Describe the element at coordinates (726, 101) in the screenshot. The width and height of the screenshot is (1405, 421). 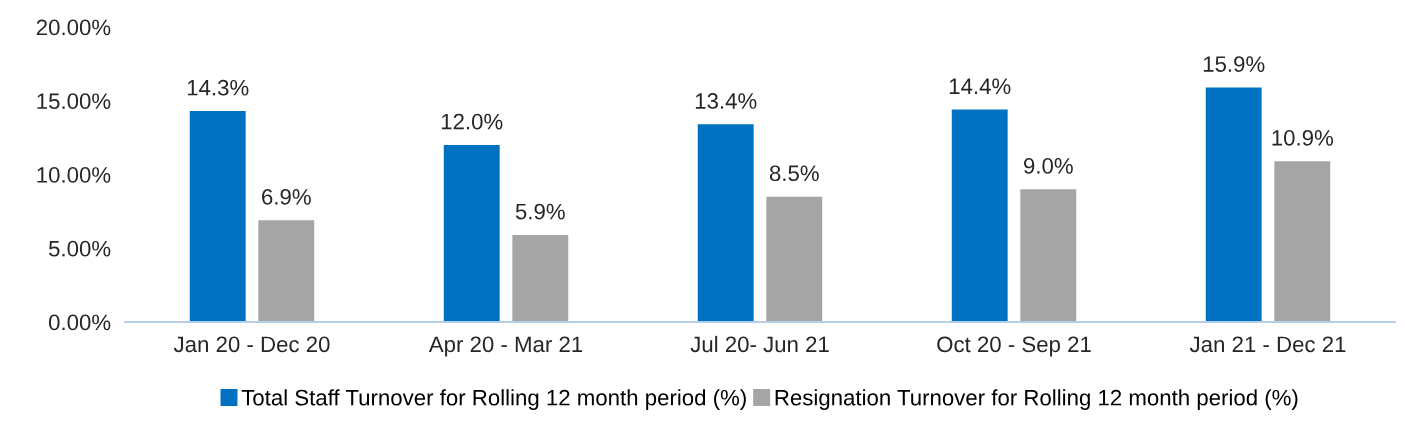
I see `data-label: 13.4%` at that location.